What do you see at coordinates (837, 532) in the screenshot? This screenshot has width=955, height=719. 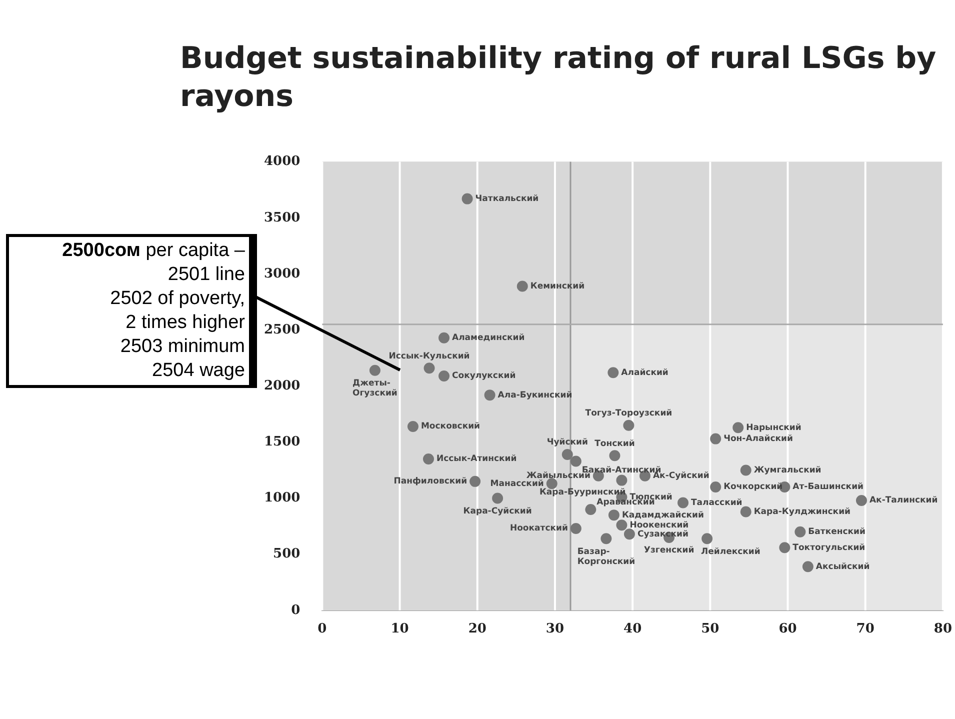 I see `annotation: Баткенский` at bounding box center [837, 532].